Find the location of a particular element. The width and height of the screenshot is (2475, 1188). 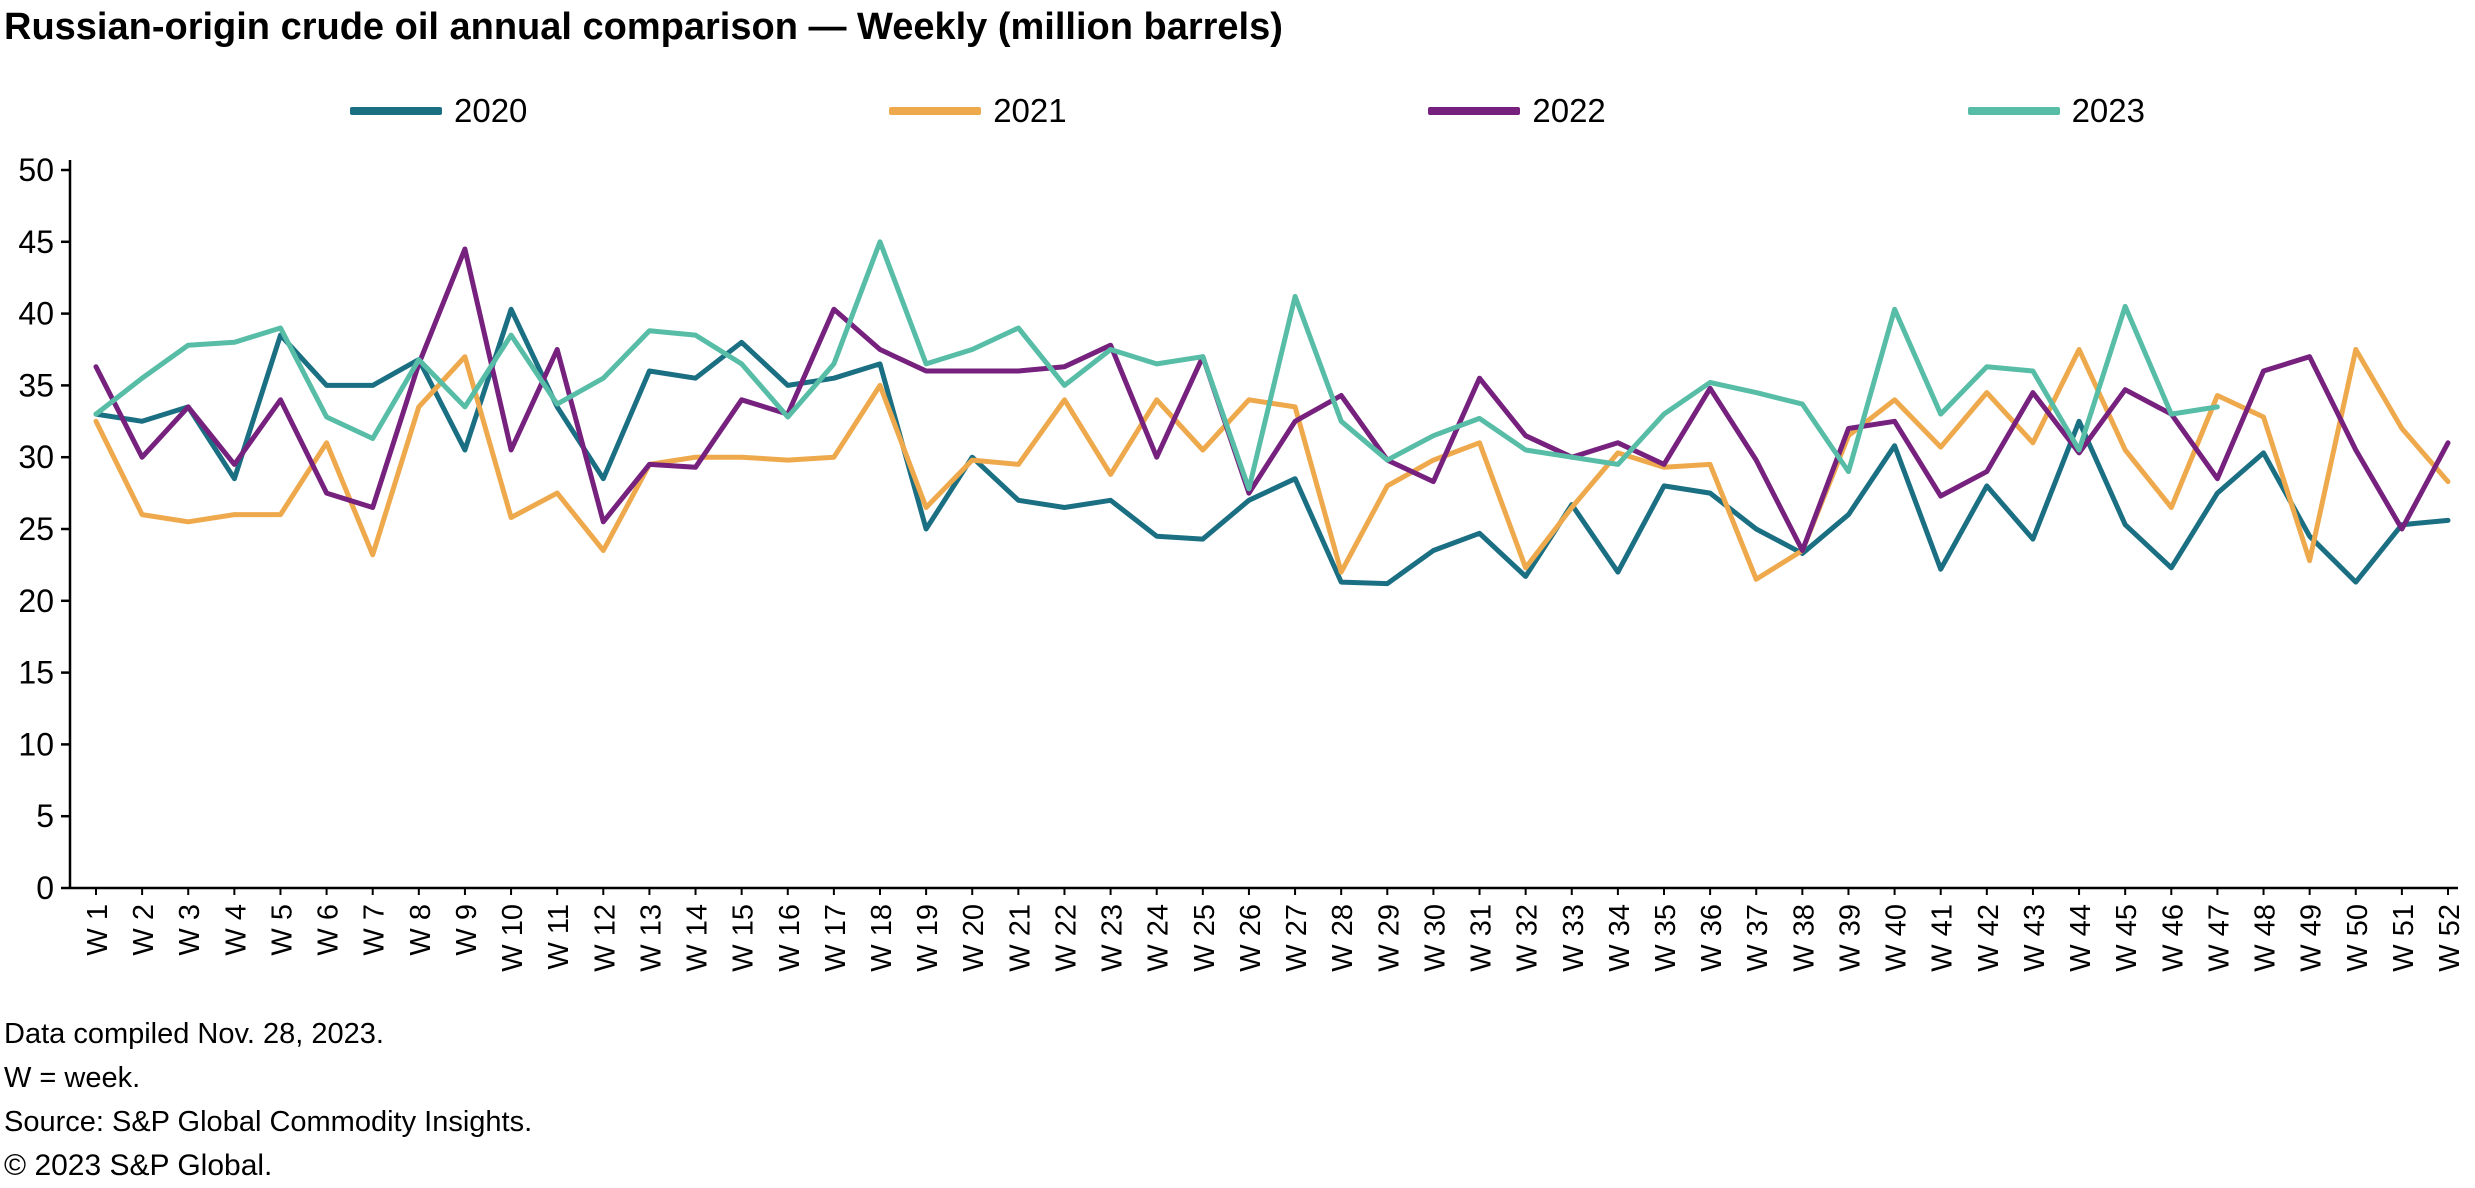

svg-text: W 25 is located at coordinates (1205, 938).